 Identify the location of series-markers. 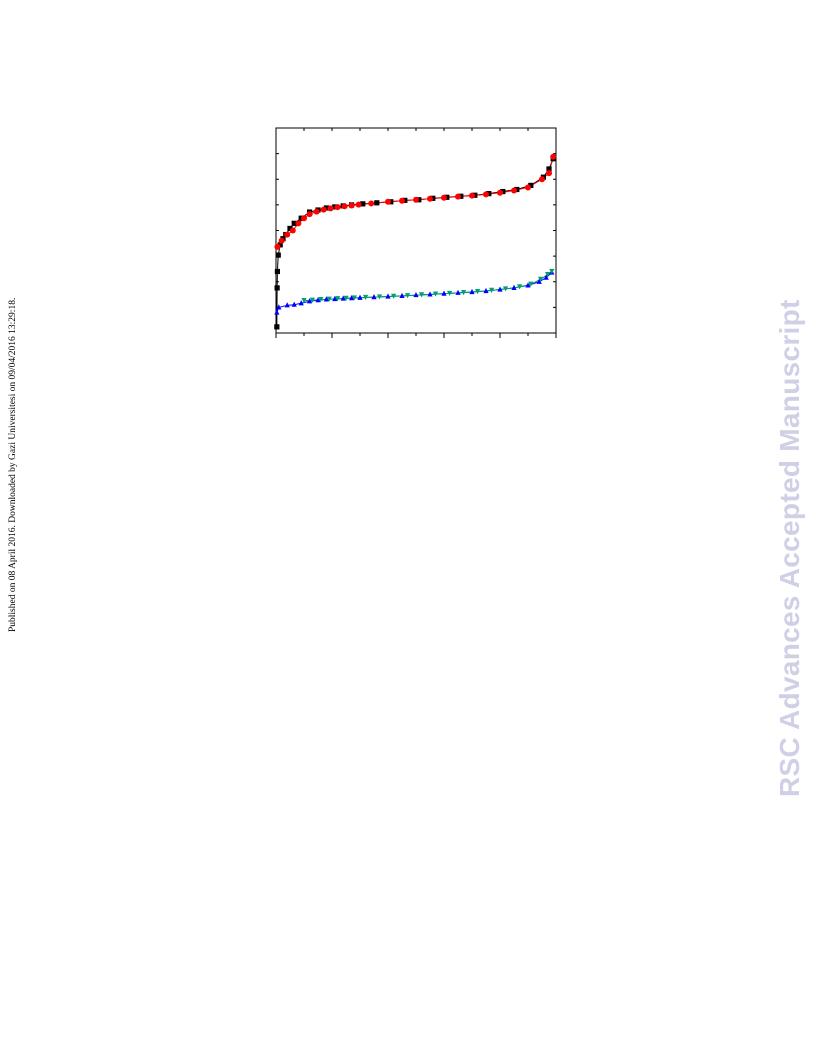
(415, 241).